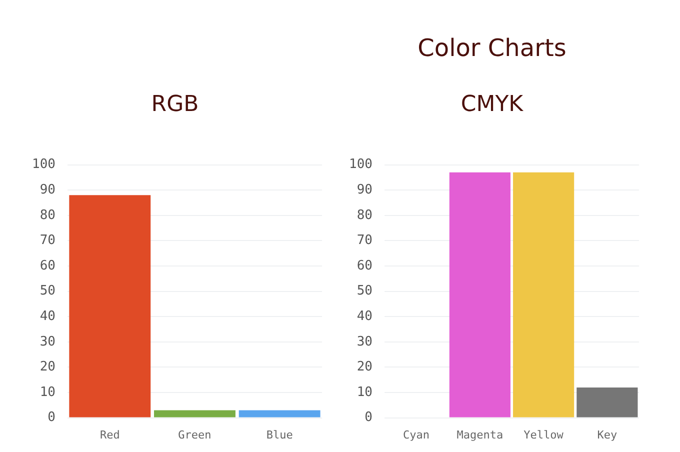 This screenshot has width=680, height=452. I want to click on x-tick-label: Magenta, so click(480, 435).